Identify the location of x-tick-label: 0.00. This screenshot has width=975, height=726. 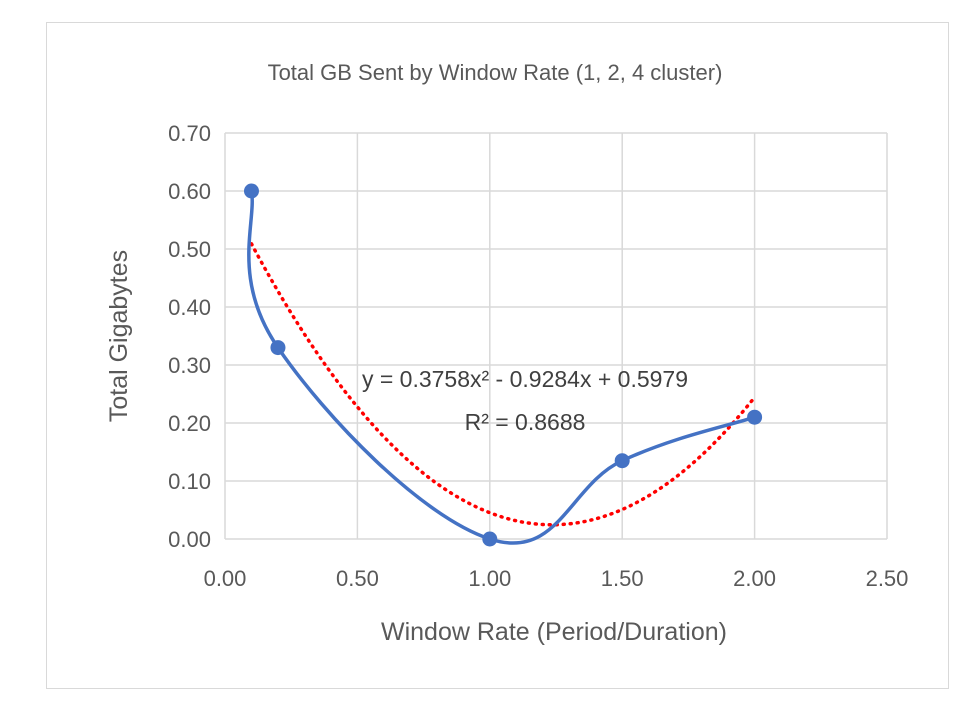
(225, 578).